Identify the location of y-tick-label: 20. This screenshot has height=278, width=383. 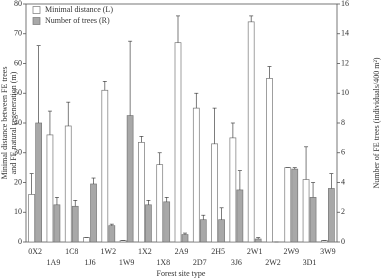
(18, 181).